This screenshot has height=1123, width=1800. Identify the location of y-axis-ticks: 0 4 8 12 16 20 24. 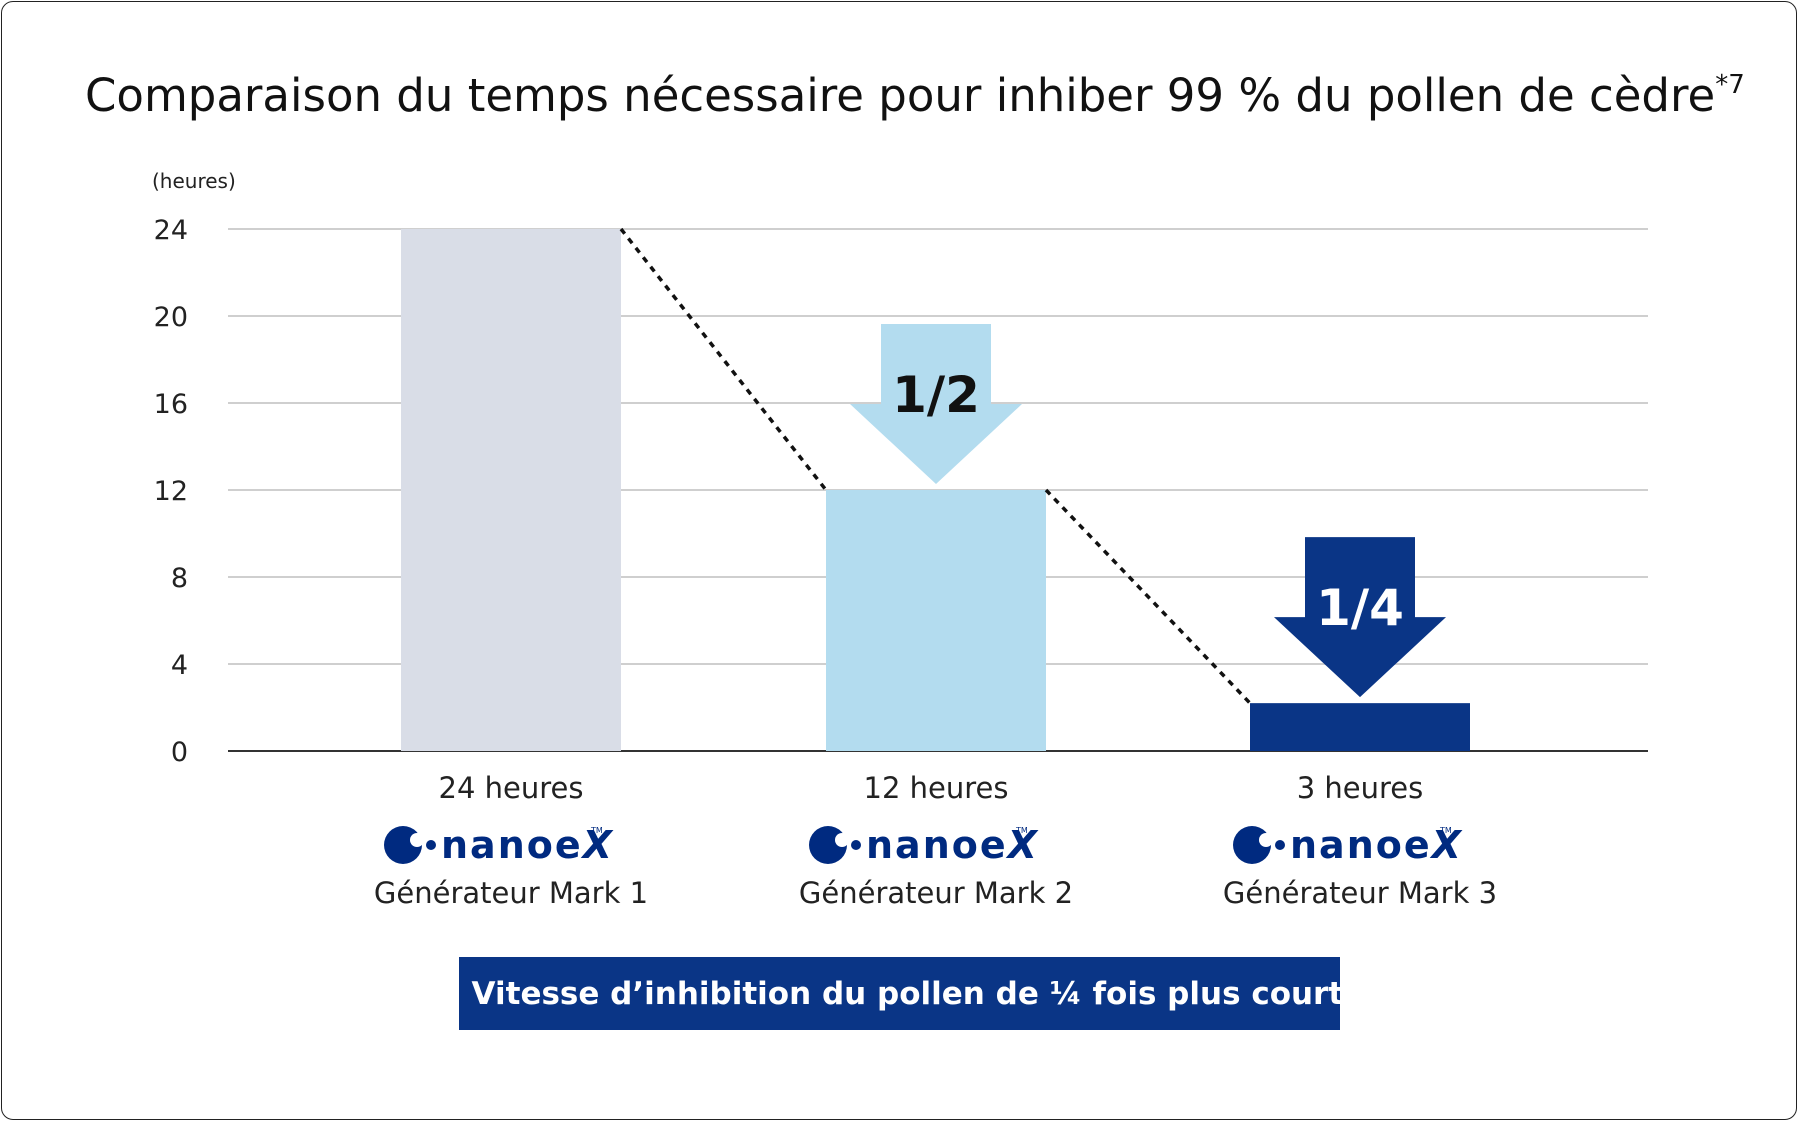
(171, 491).